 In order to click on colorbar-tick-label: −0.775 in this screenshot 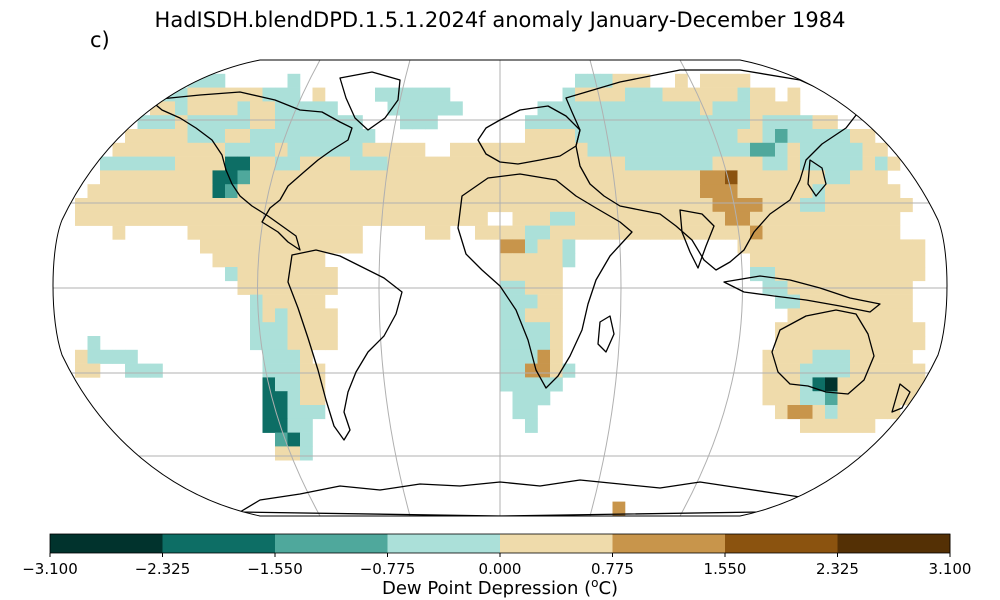, I will do `click(387, 569)`.